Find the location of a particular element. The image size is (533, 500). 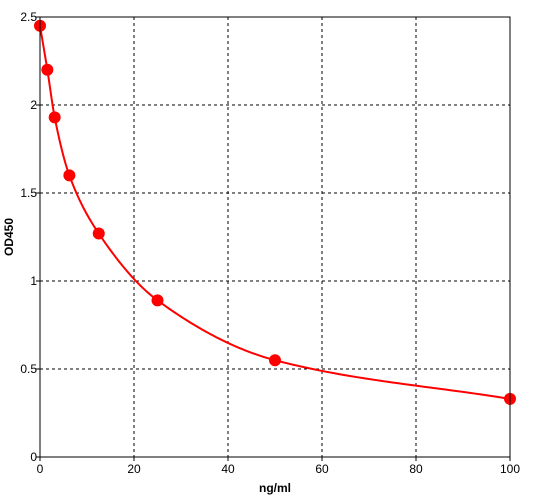

x-tick-label: 20 is located at coordinates (134, 469).